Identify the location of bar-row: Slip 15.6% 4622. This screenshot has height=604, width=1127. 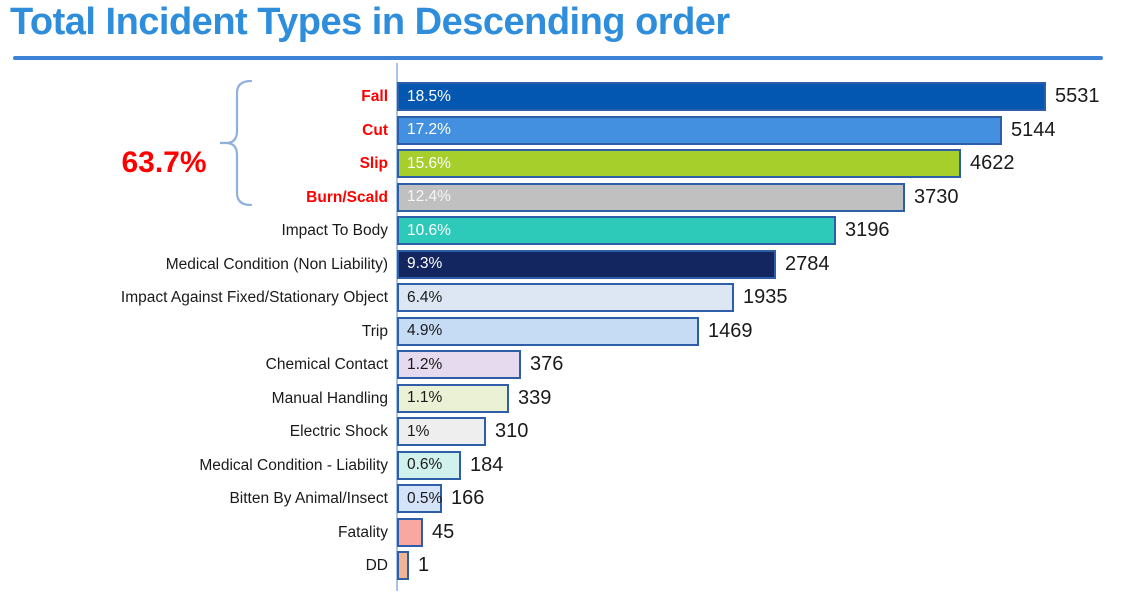
(563, 163).